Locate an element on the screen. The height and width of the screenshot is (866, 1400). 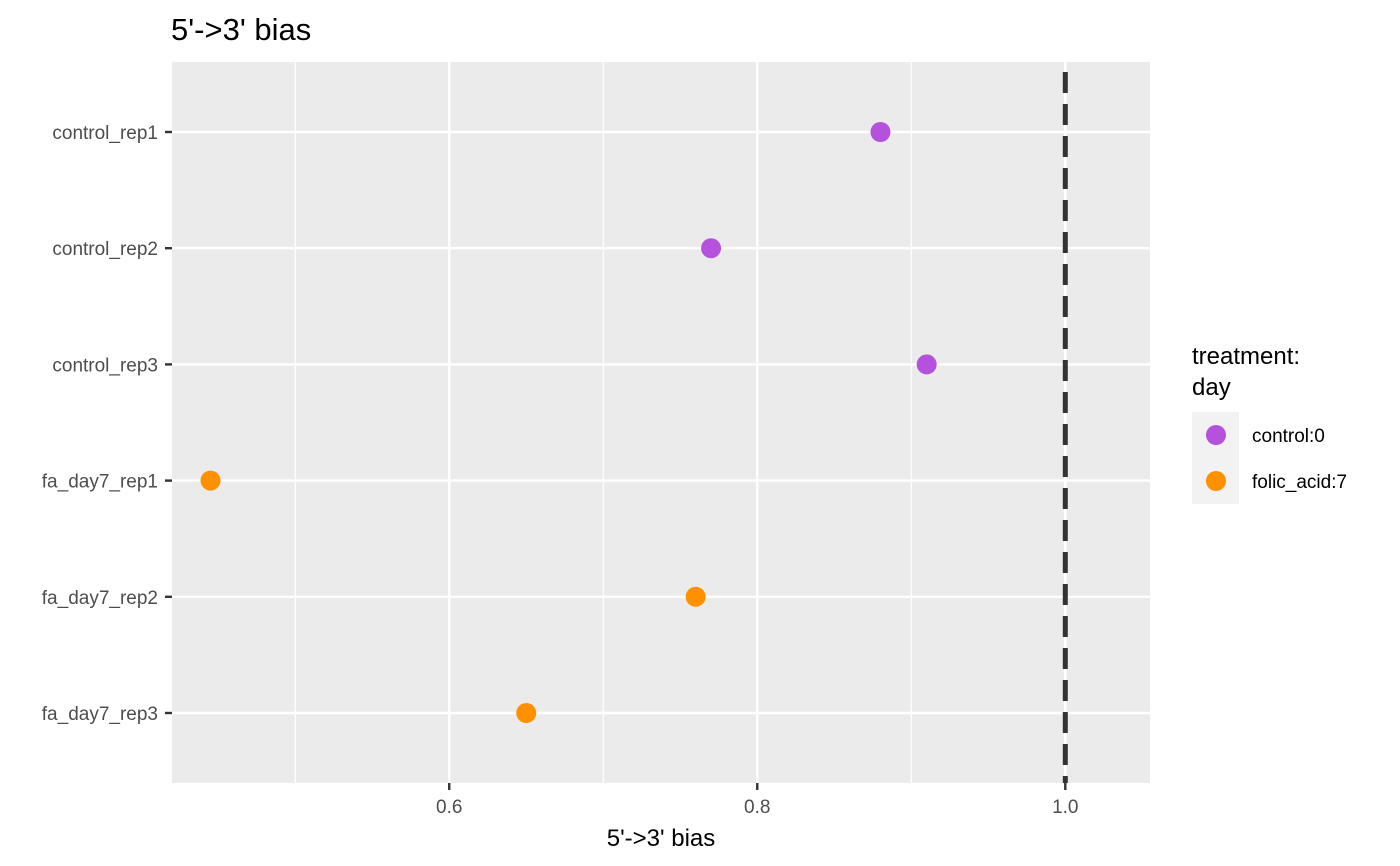
x-axis: 0.6 0.8 1.0 is located at coordinates (757, 800).